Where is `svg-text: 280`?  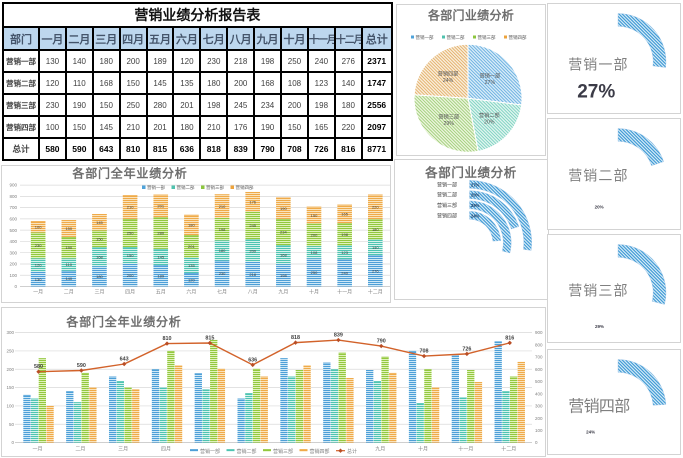 svg-text: 280 is located at coordinates (160, 233).